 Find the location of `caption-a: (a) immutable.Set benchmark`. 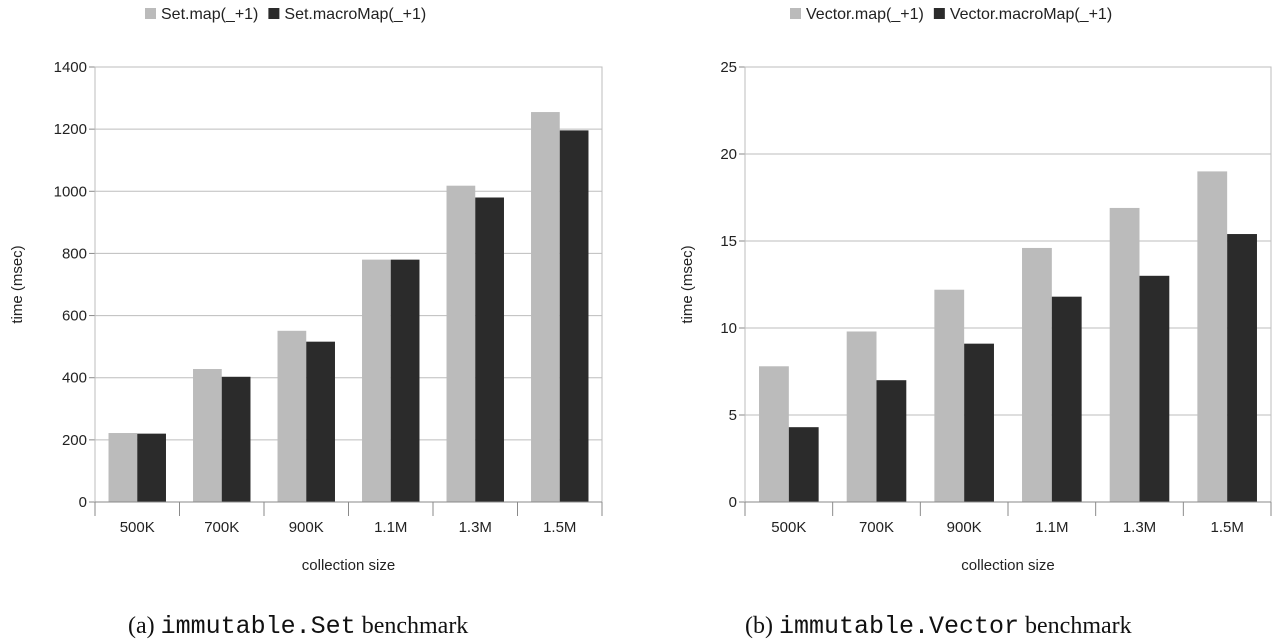

caption-a: (a) immutable.Set benchmark is located at coordinates (298, 626).